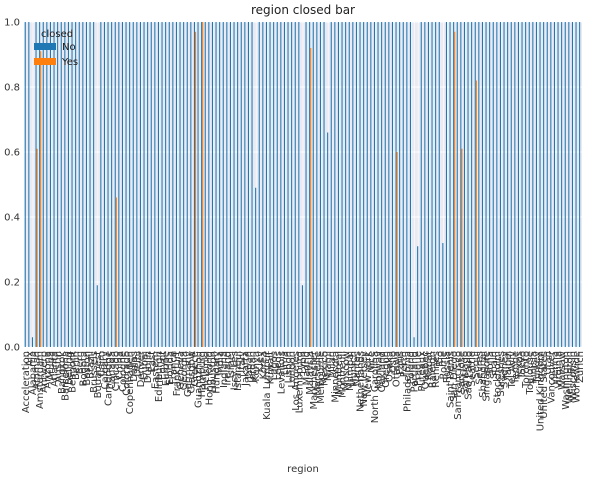  What do you see at coordinates (562, 370) in the screenshot?
I see `x-tick-label: Warsaw` at bounding box center [562, 370].